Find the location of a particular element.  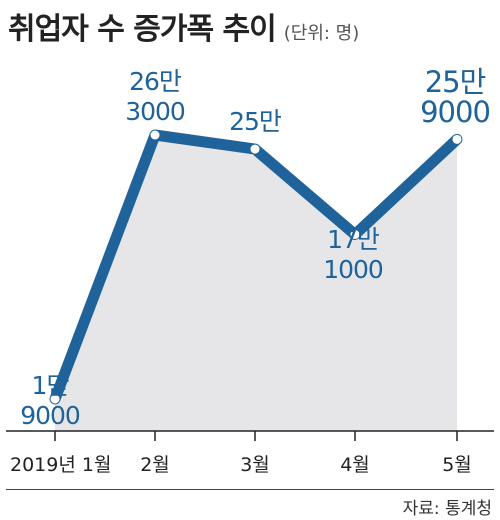

data-label: 17만 is located at coordinates (353, 239).